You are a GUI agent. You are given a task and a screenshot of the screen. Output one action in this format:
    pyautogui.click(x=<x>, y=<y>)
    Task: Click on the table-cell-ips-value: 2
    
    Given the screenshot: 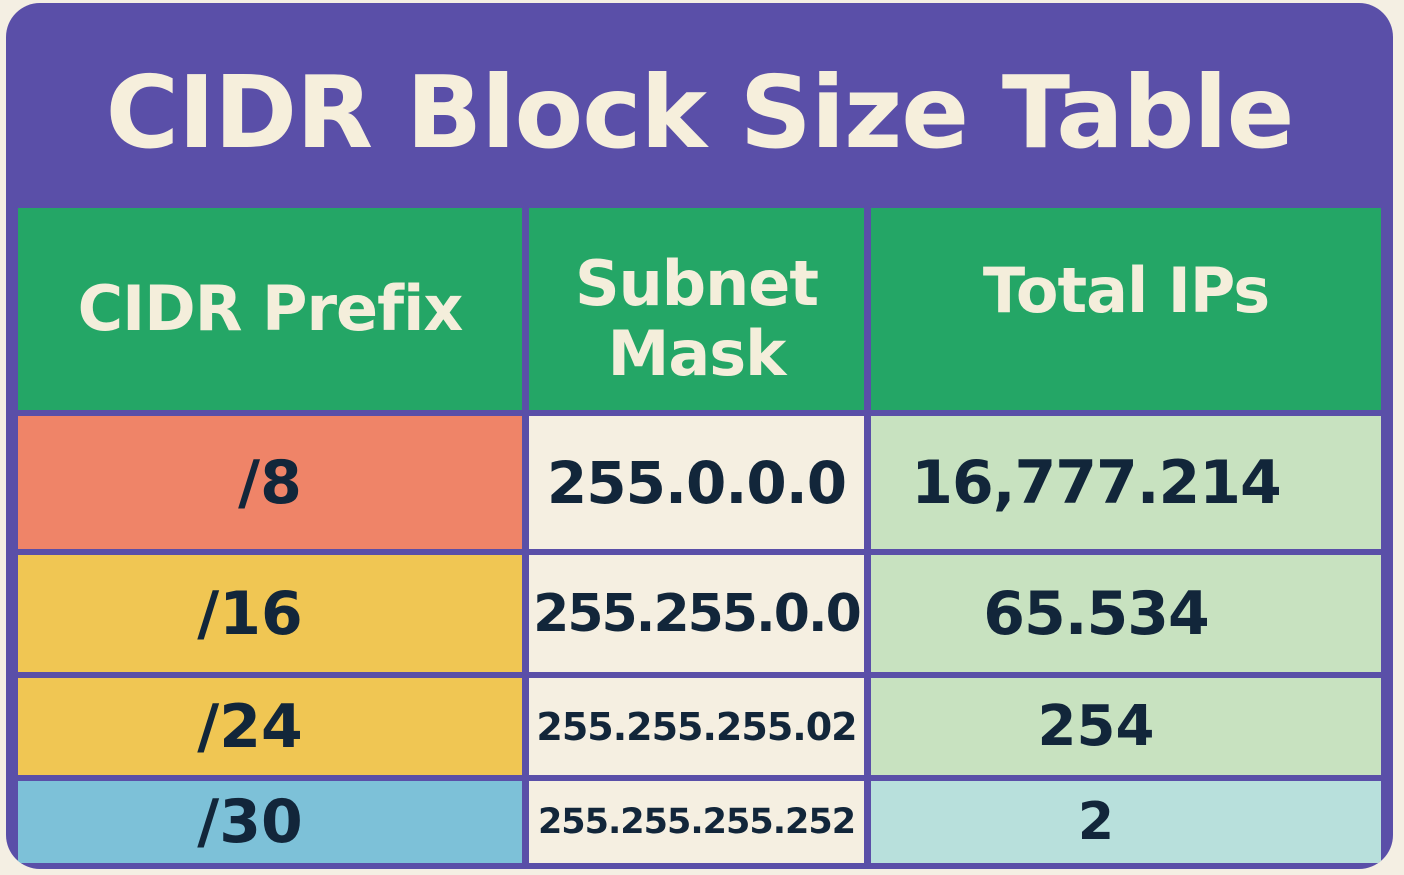 What is the action you would take?
    pyautogui.click(x=1096, y=822)
    